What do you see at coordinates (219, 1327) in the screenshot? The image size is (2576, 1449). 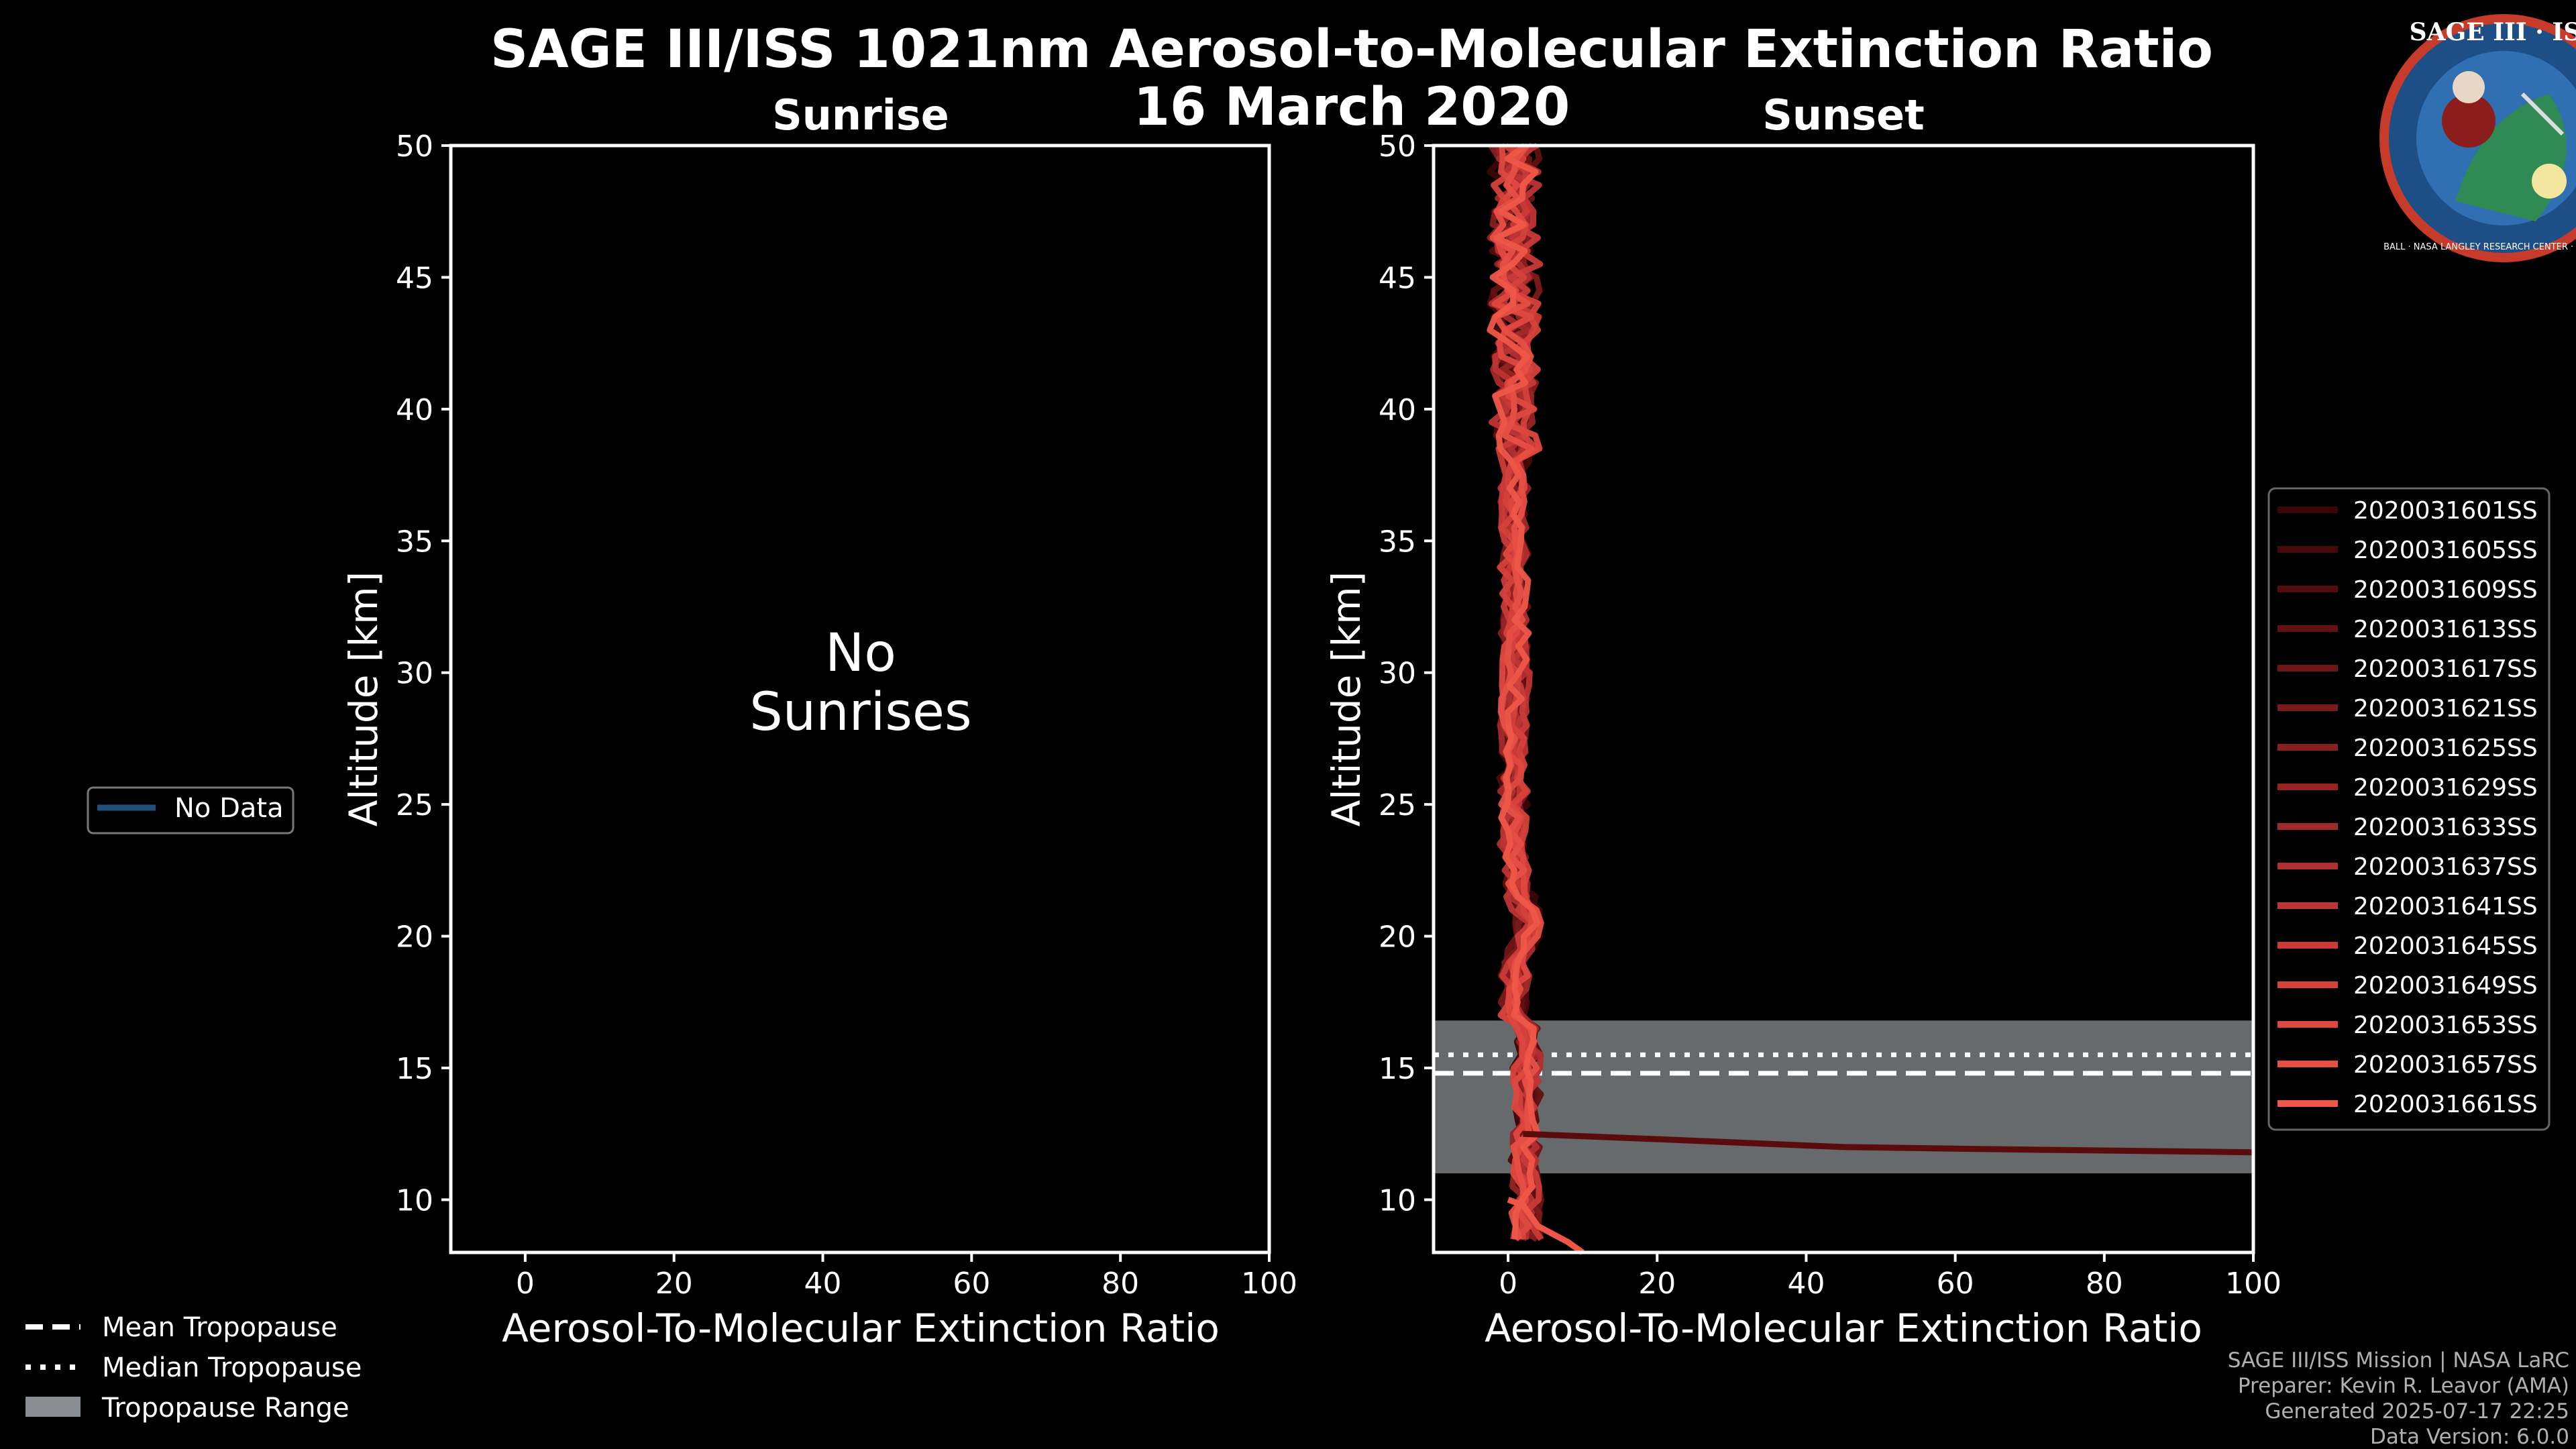 I see `mean-tropopause-label: Mean Tropopause` at bounding box center [219, 1327].